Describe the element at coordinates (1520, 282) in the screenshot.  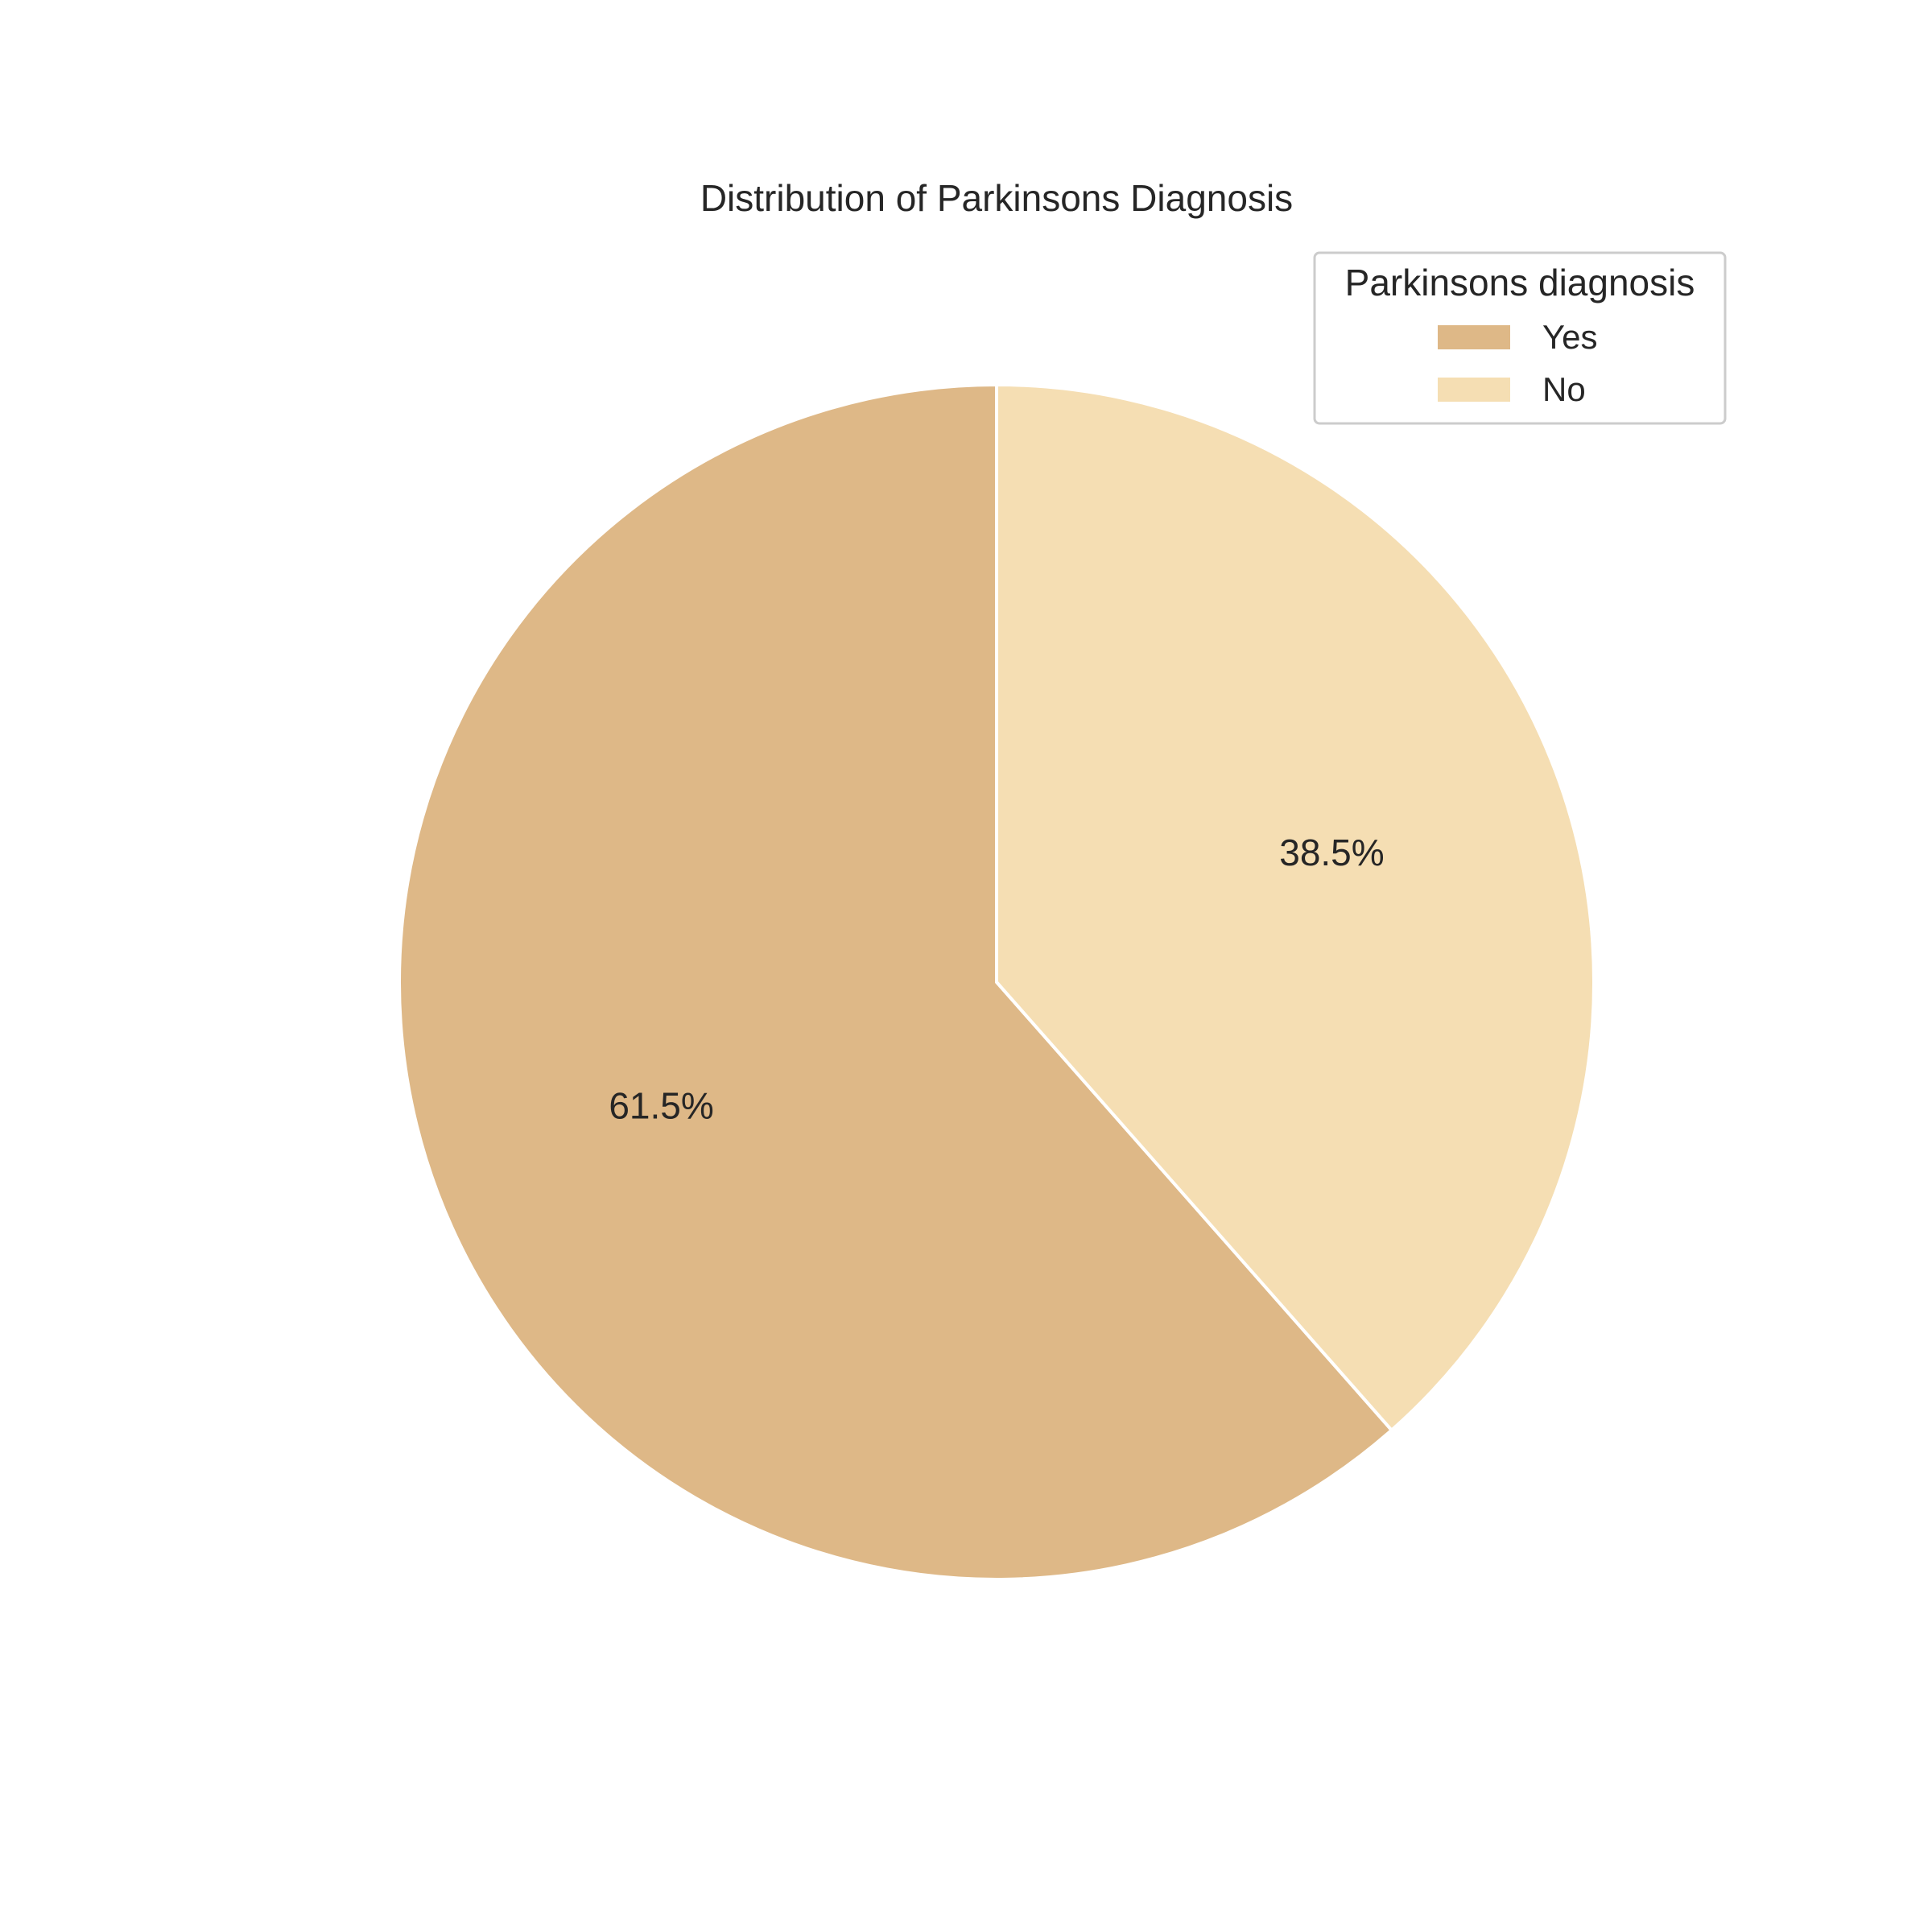
I see `legend-title: Parkinsons diagnosis` at that location.